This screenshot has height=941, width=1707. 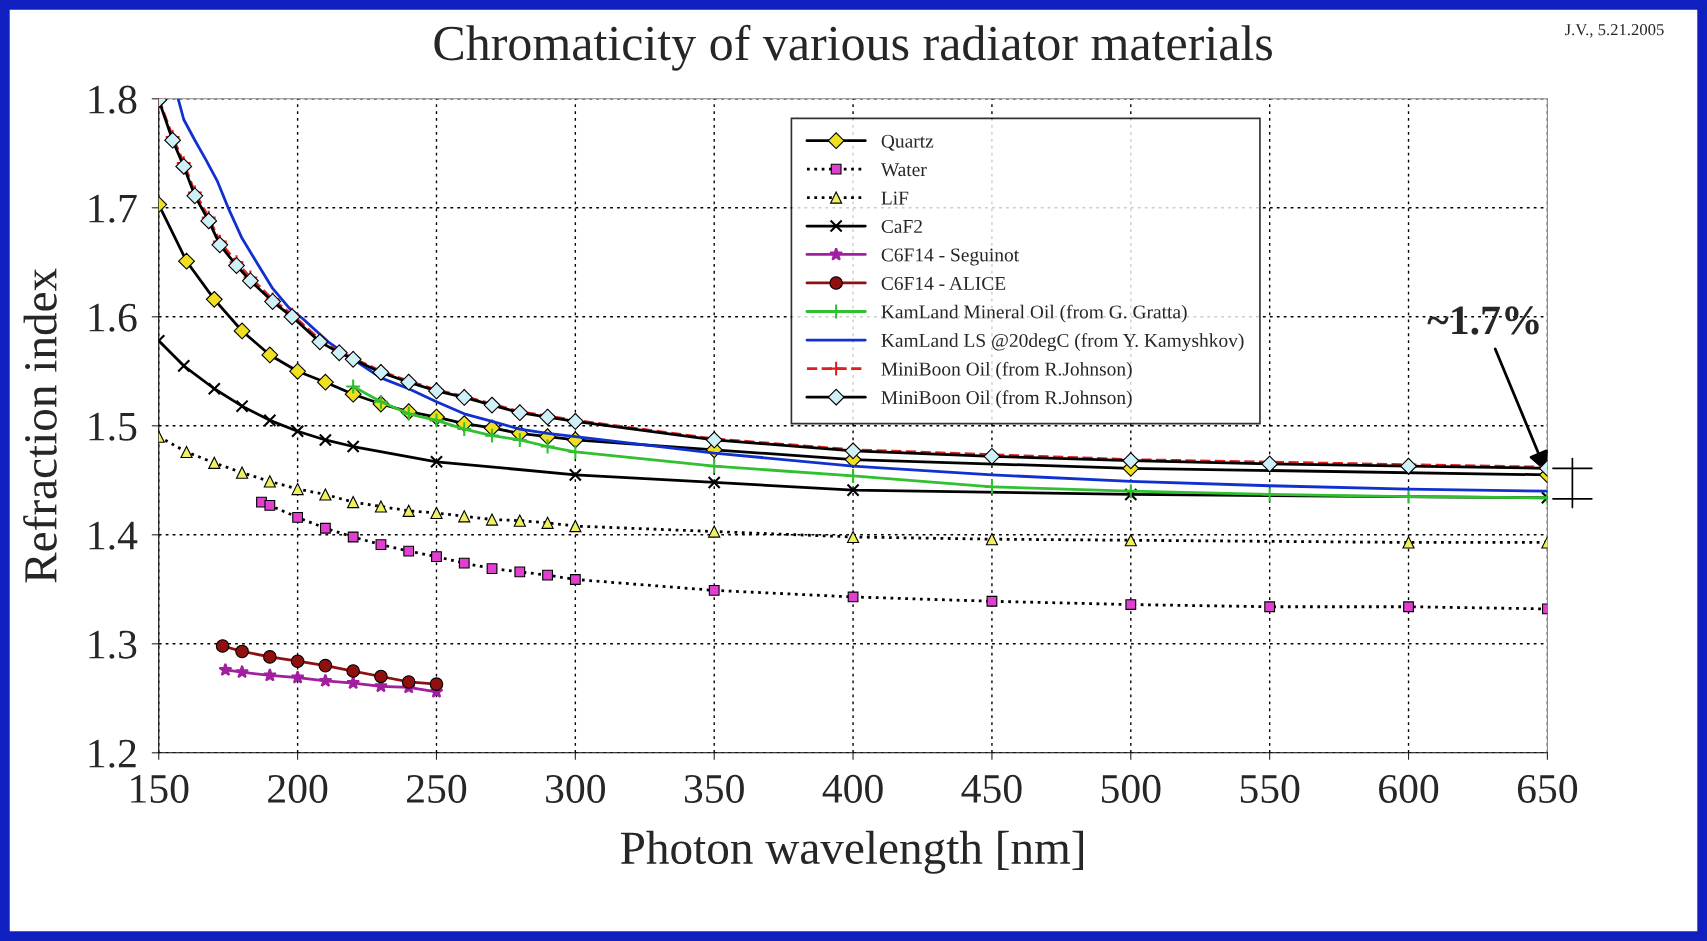 I want to click on x-tick-label: 150, so click(x=160, y=788).